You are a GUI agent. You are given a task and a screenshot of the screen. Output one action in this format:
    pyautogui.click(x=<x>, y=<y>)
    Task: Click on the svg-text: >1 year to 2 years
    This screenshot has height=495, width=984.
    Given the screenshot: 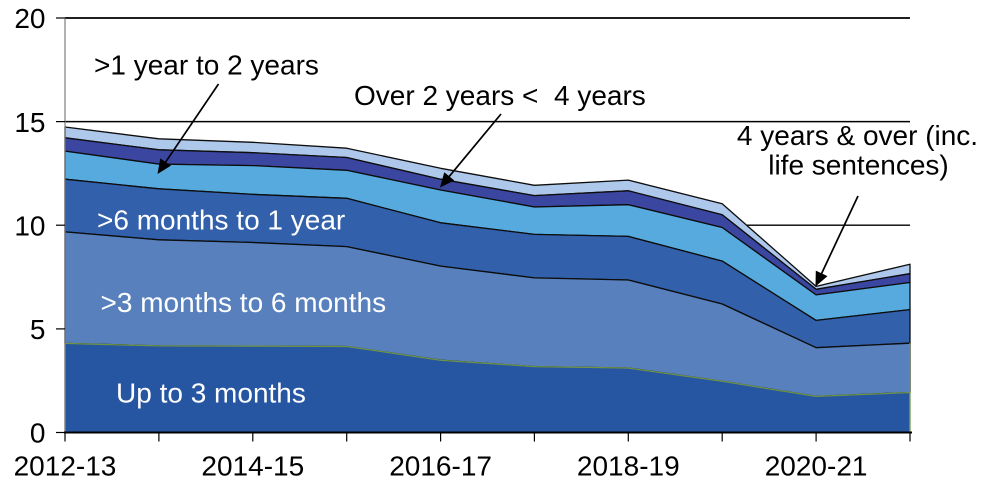 What is the action you would take?
    pyautogui.click(x=206, y=65)
    